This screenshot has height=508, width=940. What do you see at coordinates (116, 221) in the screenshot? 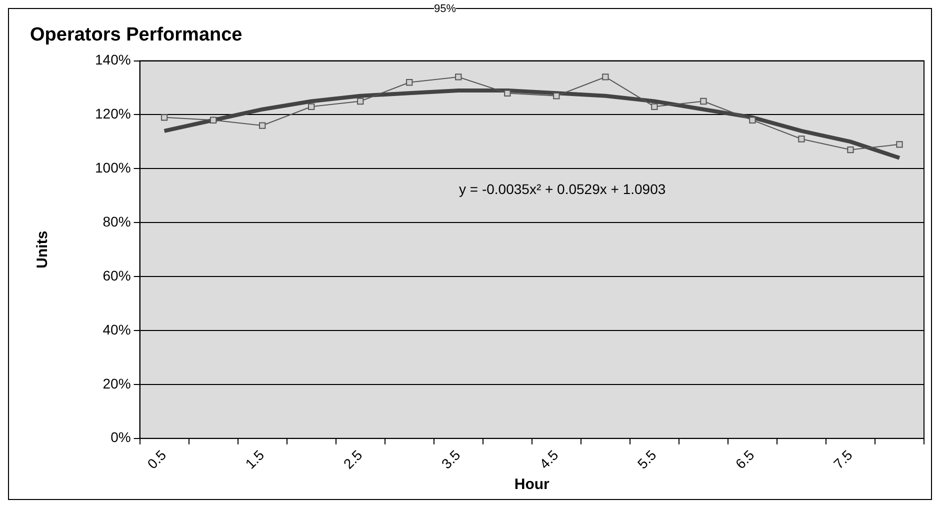
I see `y-tick-label: 80%` at bounding box center [116, 221].